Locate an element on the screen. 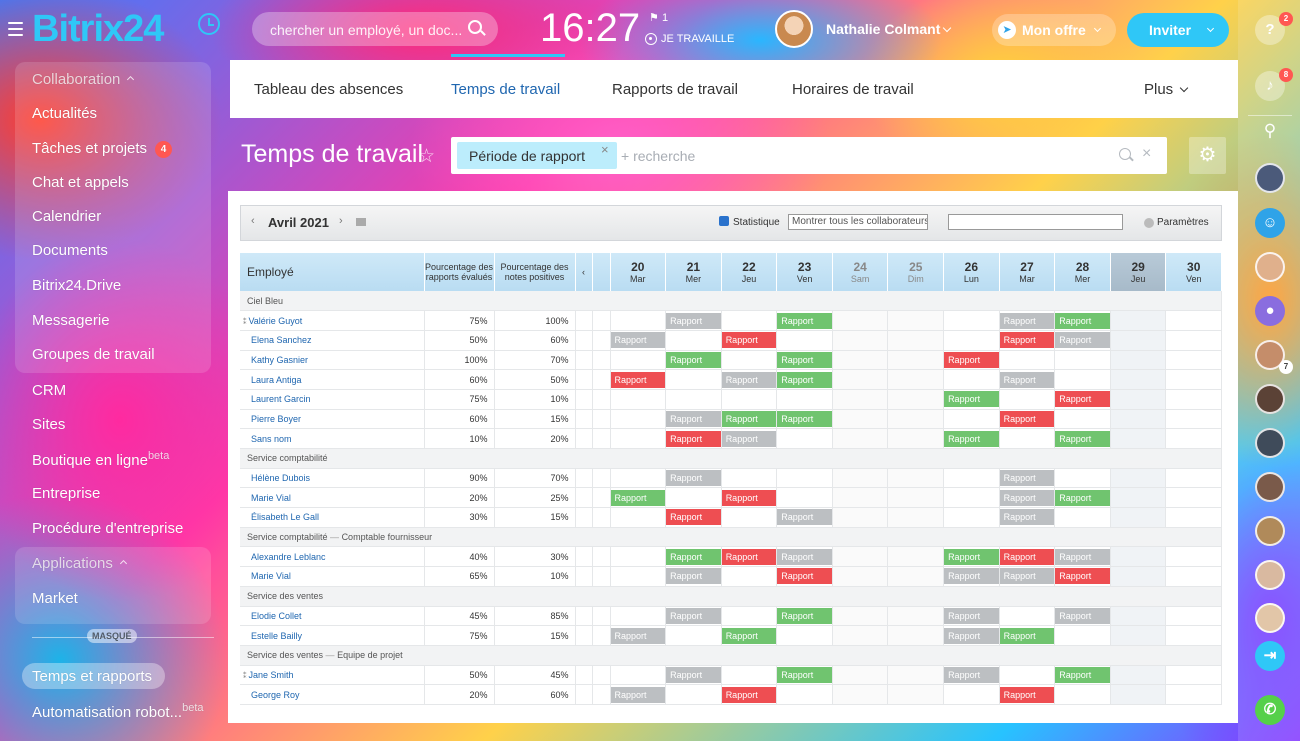 The height and width of the screenshot is (741, 1300). user-avatar is located at coordinates (794, 29).